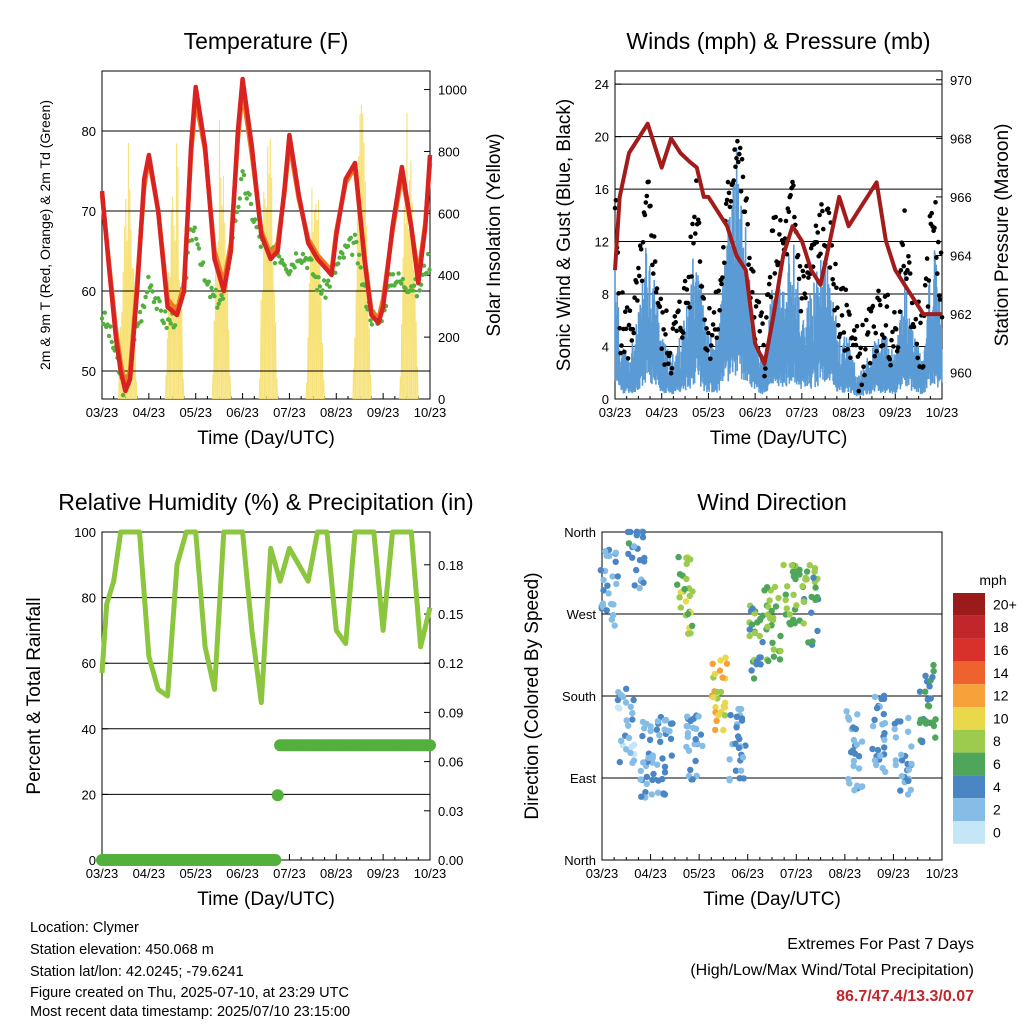 The height and width of the screenshot is (1024, 1024). What do you see at coordinates (122, 950) in the screenshot?
I see `footer-elevation: Station elevation: 450.068 m` at bounding box center [122, 950].